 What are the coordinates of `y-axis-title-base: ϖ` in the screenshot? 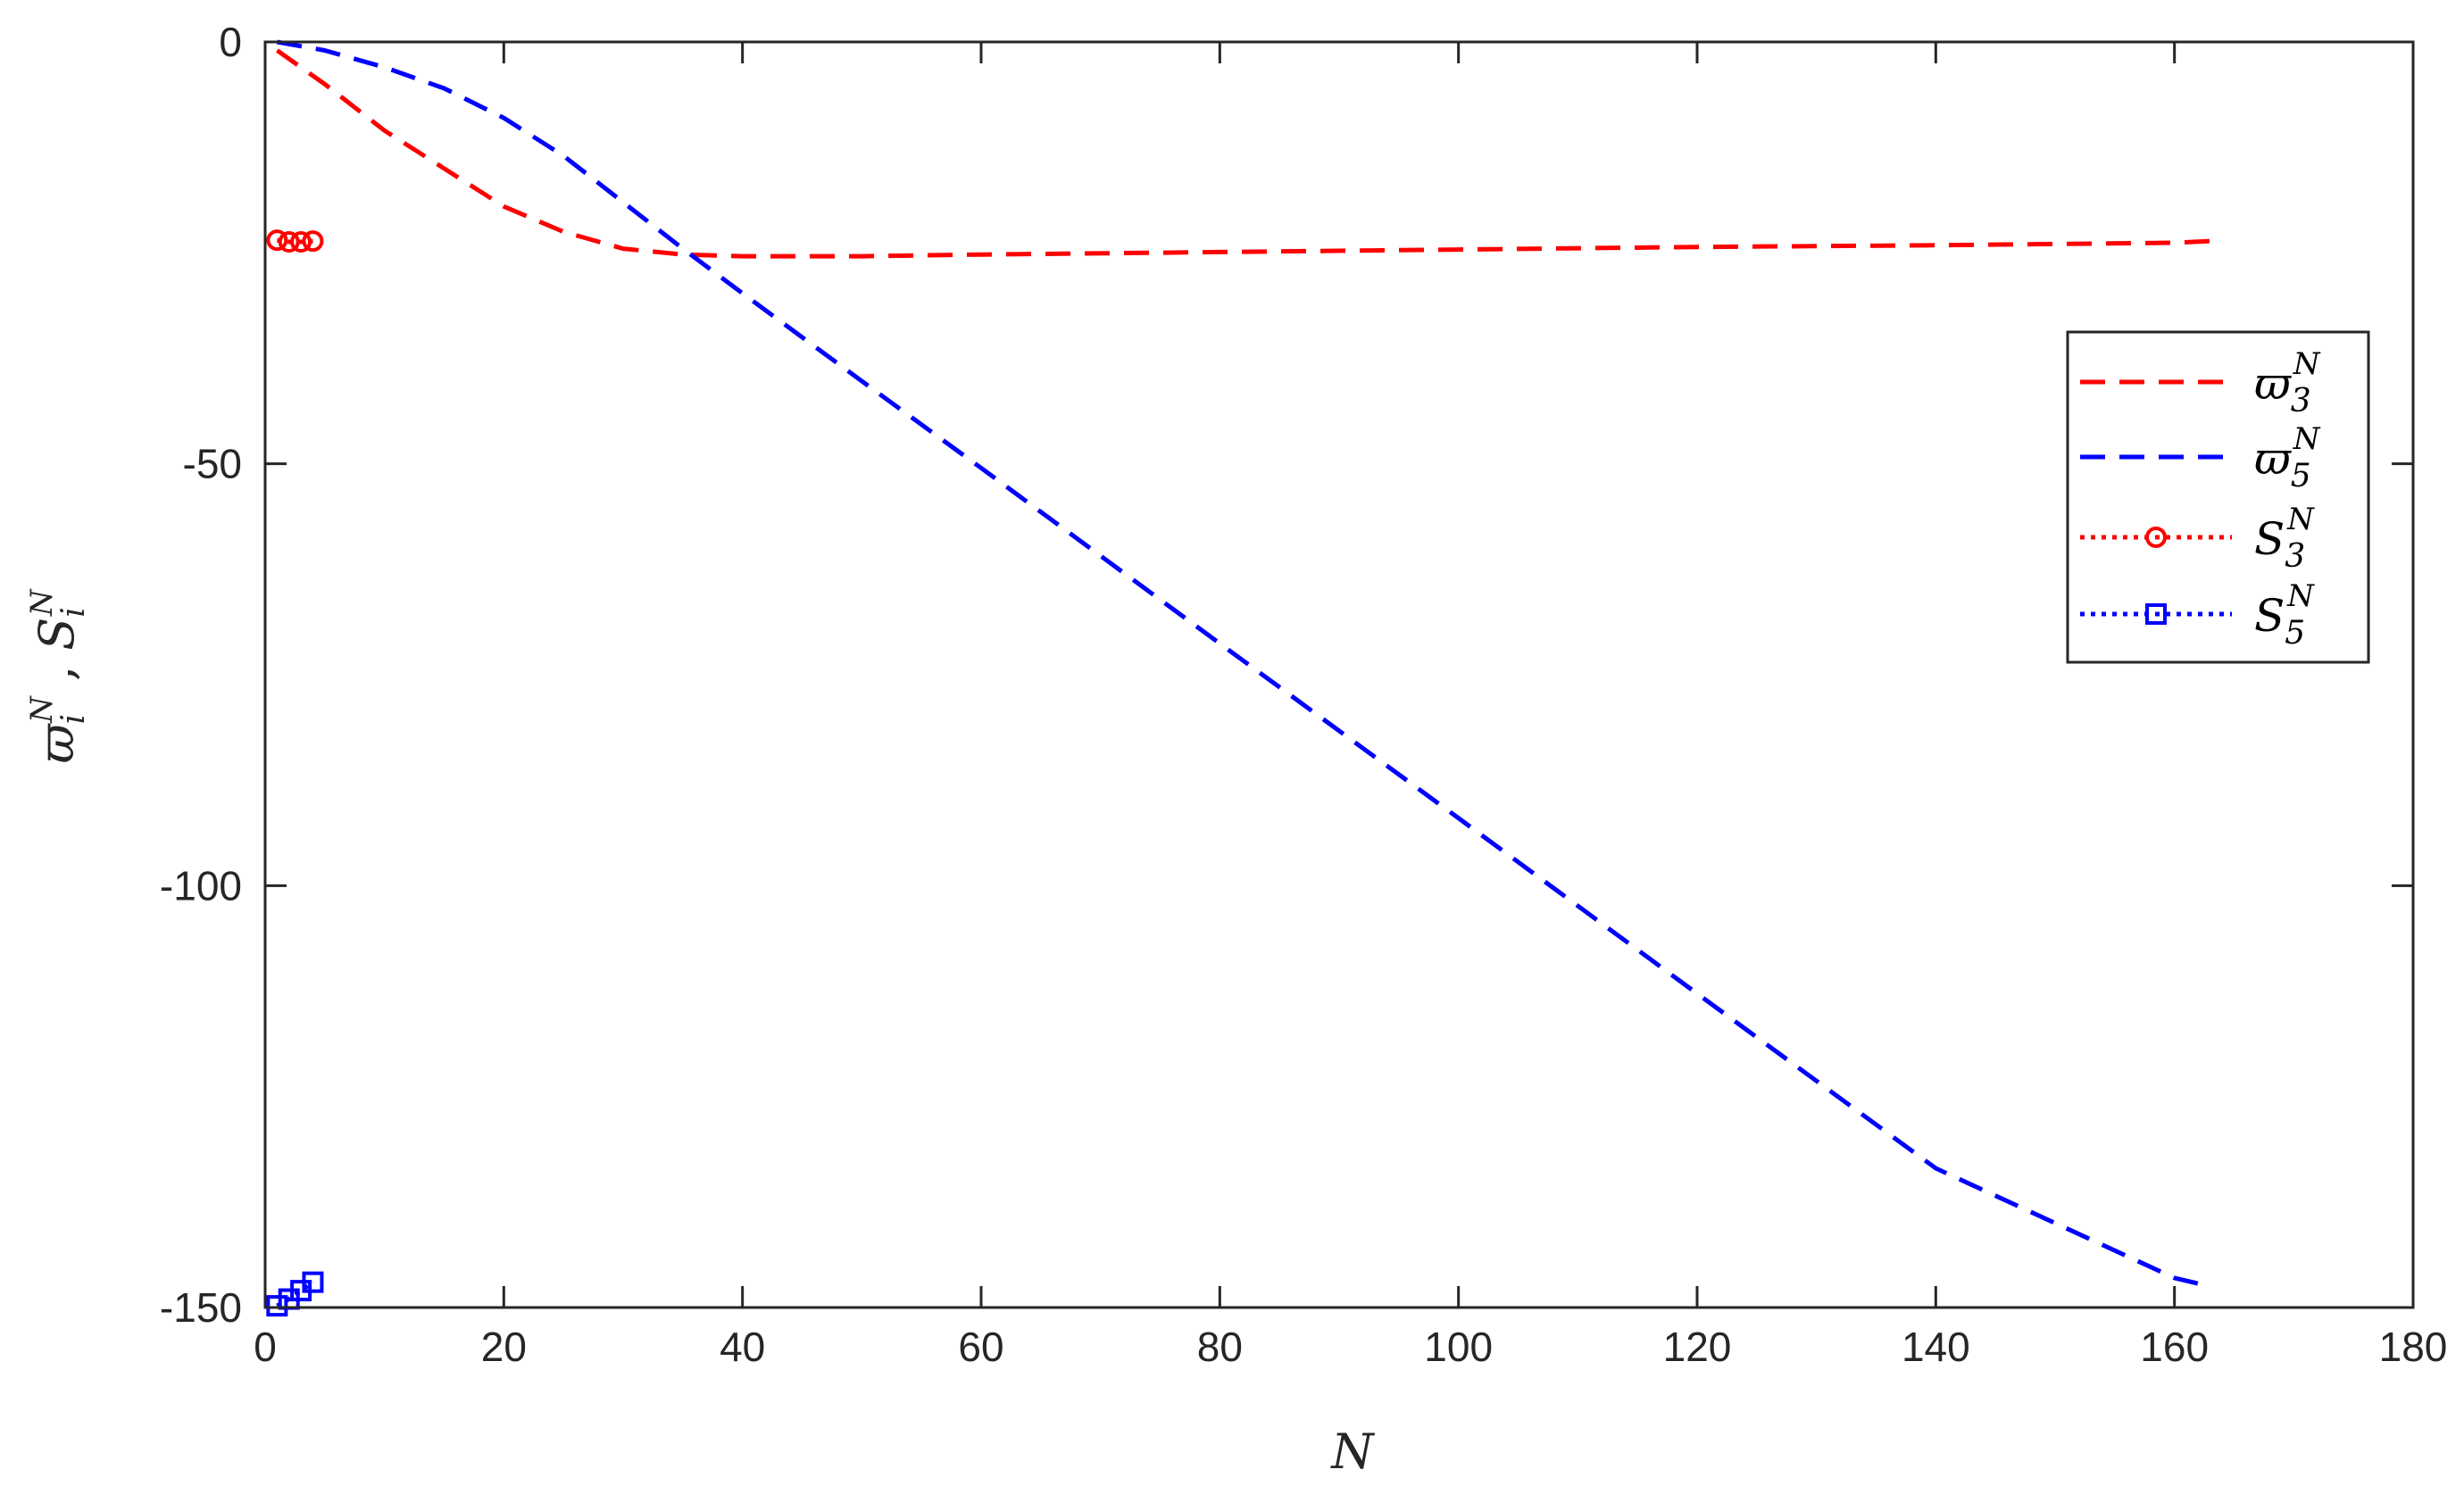 It's located at (57, 743).